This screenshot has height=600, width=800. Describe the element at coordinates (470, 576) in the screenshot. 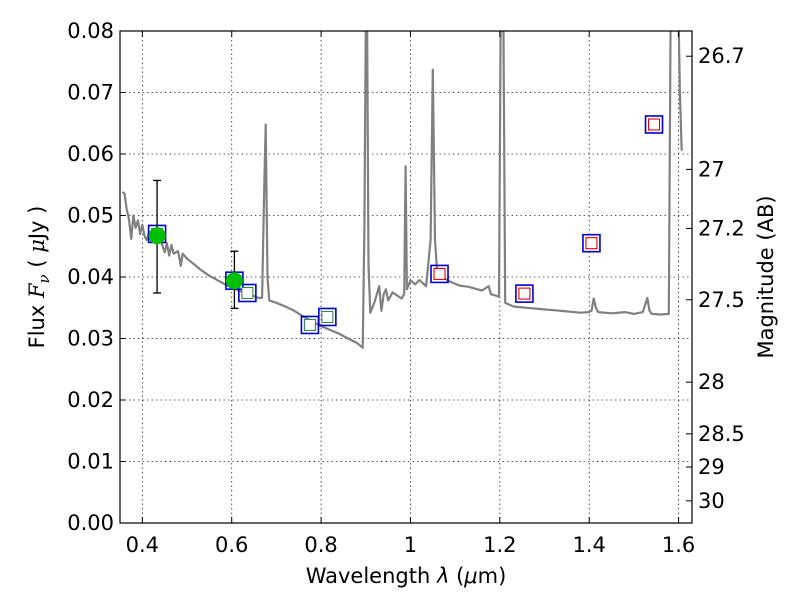

I see `x-axis-mu: μ` at that location.